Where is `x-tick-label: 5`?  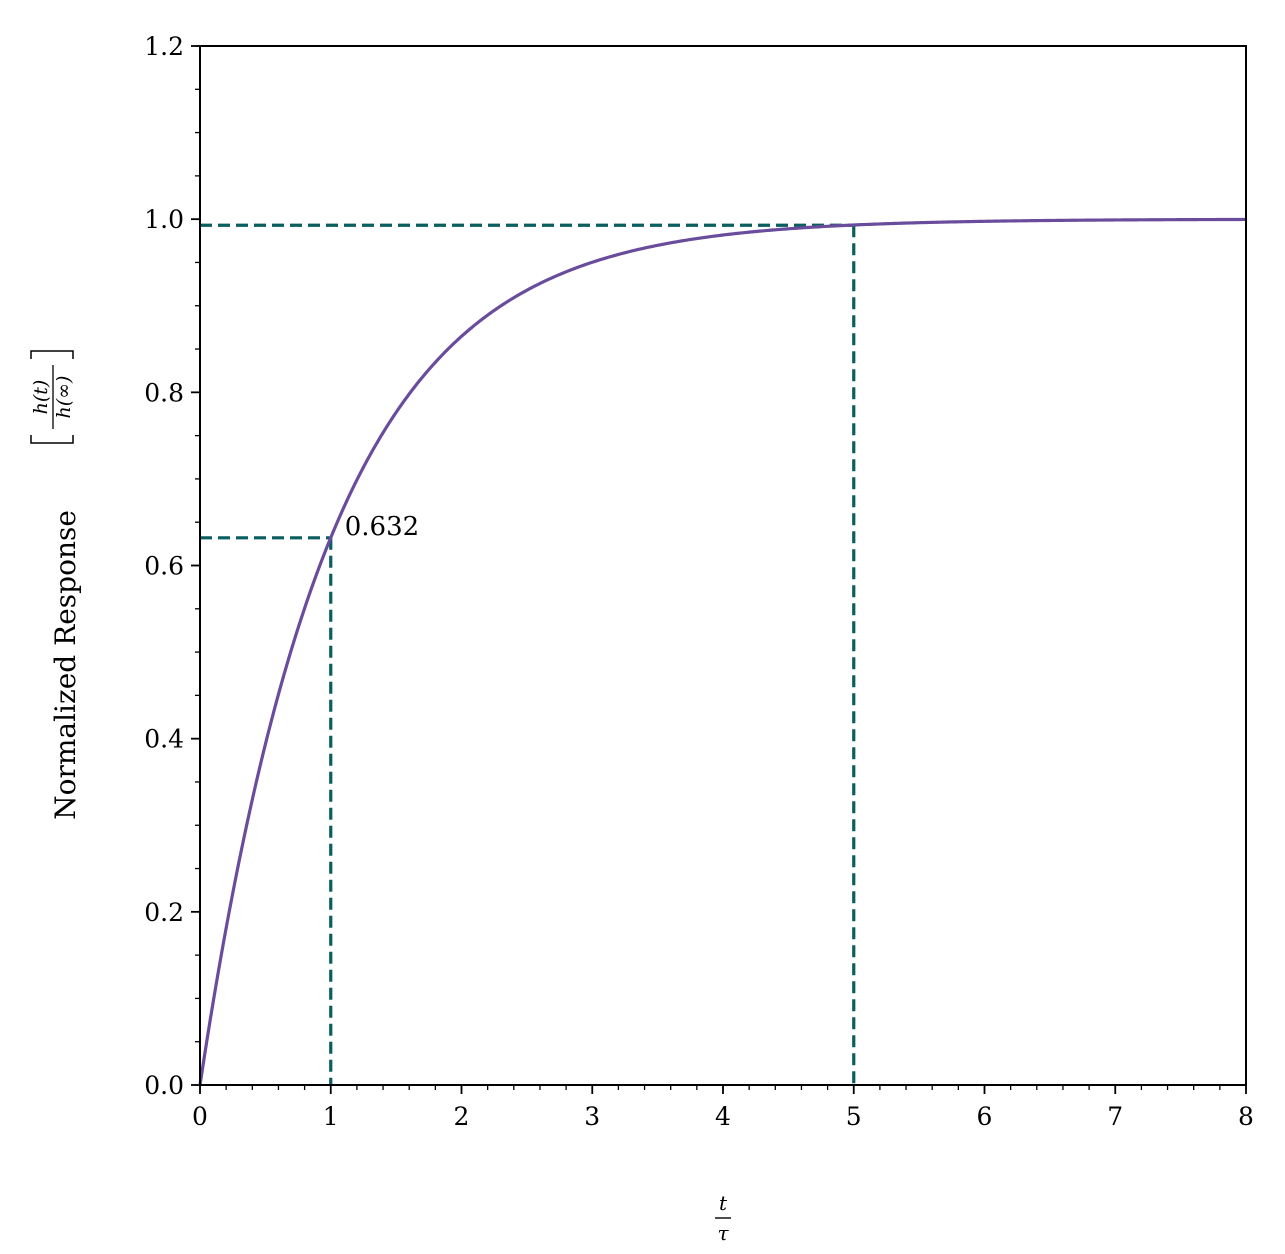 x-tick-label: 5 is located at coordinates (854, 1116).